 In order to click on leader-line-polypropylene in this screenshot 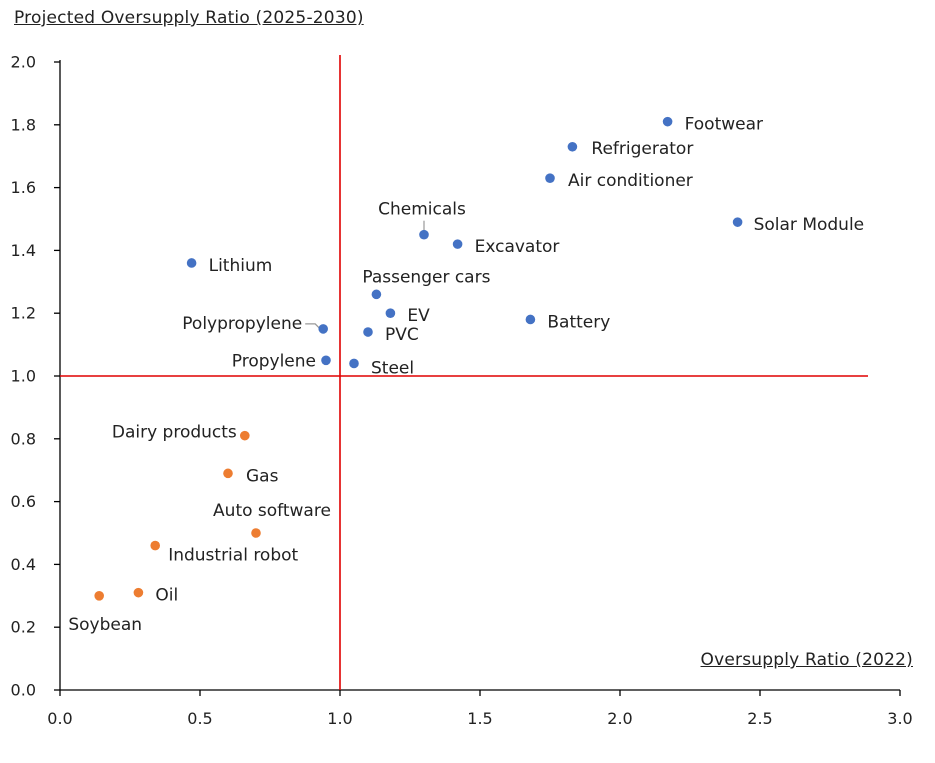, I will do `click(313, 326)`.